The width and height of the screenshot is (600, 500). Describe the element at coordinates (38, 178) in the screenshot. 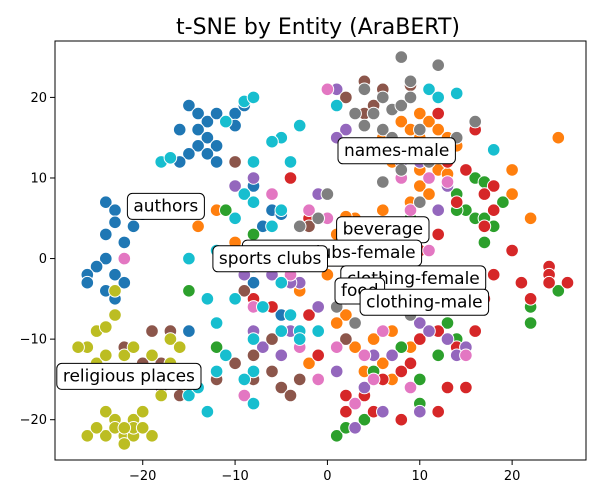

I see `y-tick-label: 10` at that location.